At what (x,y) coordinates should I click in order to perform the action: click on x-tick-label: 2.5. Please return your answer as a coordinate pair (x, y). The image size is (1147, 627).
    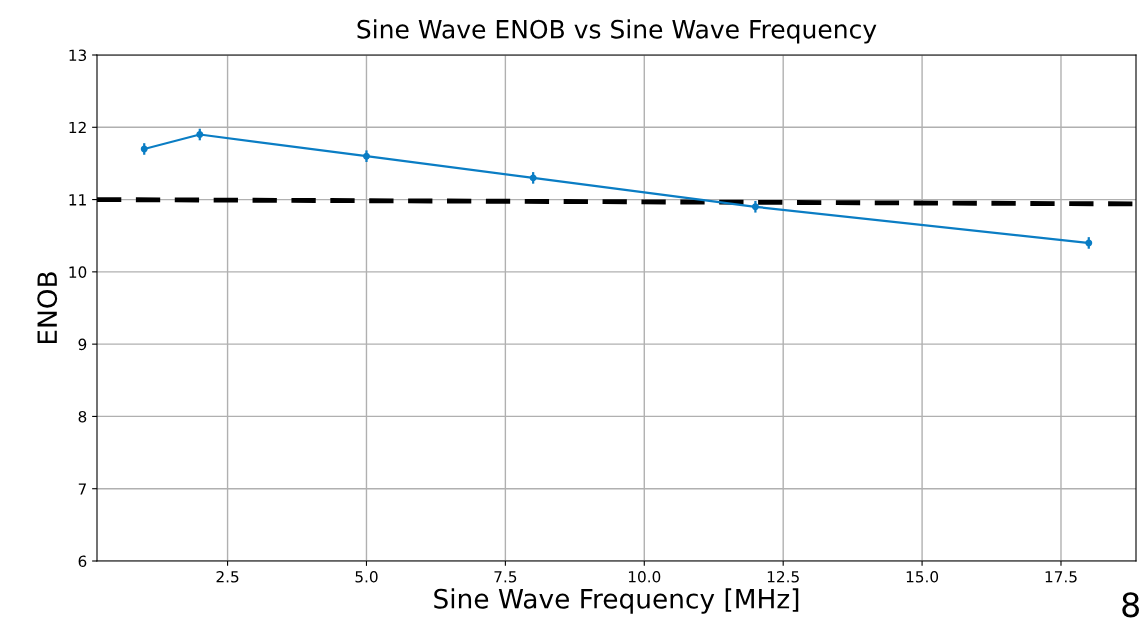
    Looking at the image, I should click on (227, 576).